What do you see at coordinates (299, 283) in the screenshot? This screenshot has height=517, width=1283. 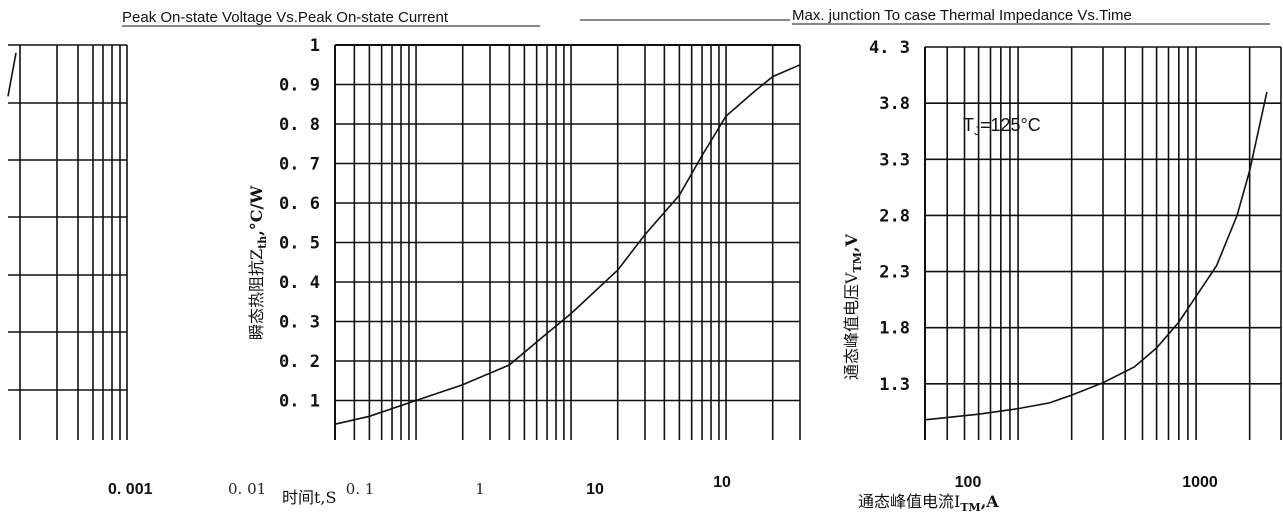 I see `mid-y-tick-label: 0. 4` at bounding box center [299, 283].